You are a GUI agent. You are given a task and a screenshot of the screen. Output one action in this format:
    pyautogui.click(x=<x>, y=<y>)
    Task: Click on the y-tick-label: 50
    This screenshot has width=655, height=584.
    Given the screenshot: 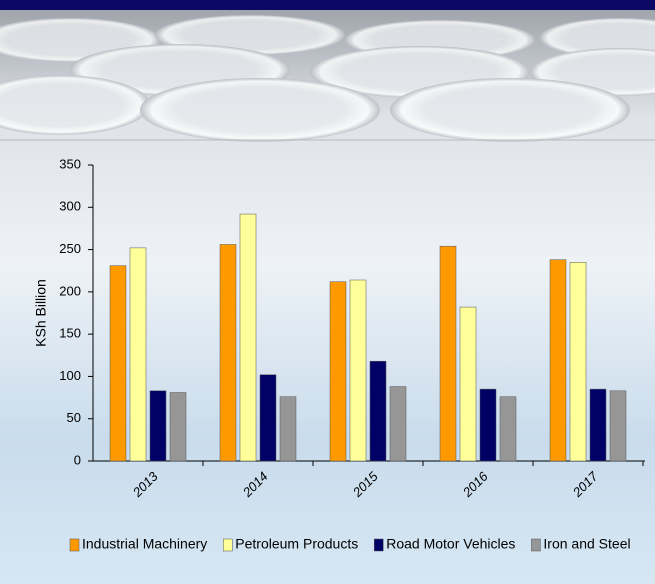 What is the action you would take?
    pyautogui.click(x=74, y=417)
    